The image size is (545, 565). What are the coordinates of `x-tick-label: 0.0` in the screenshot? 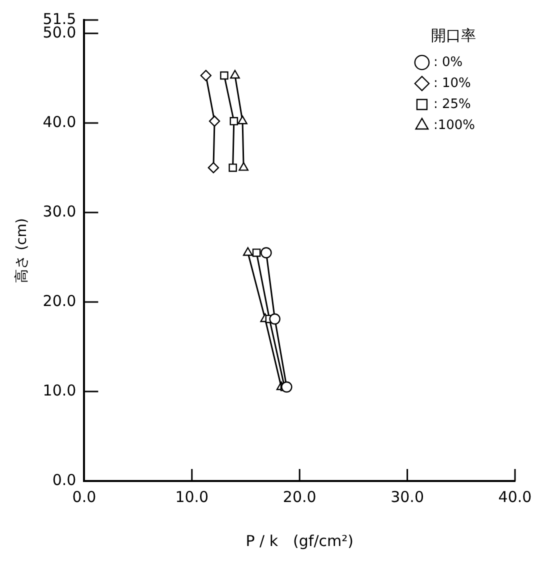 It's located at (84, 497).